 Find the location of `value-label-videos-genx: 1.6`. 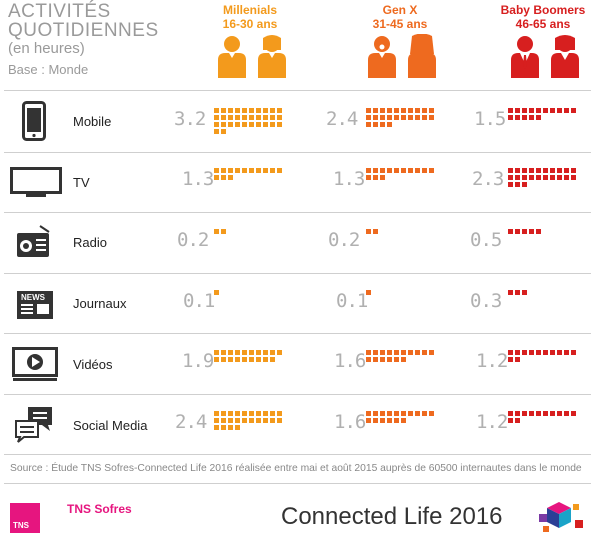

value-label-videos-genx: 1.6 is located at coordinates (350, 361).